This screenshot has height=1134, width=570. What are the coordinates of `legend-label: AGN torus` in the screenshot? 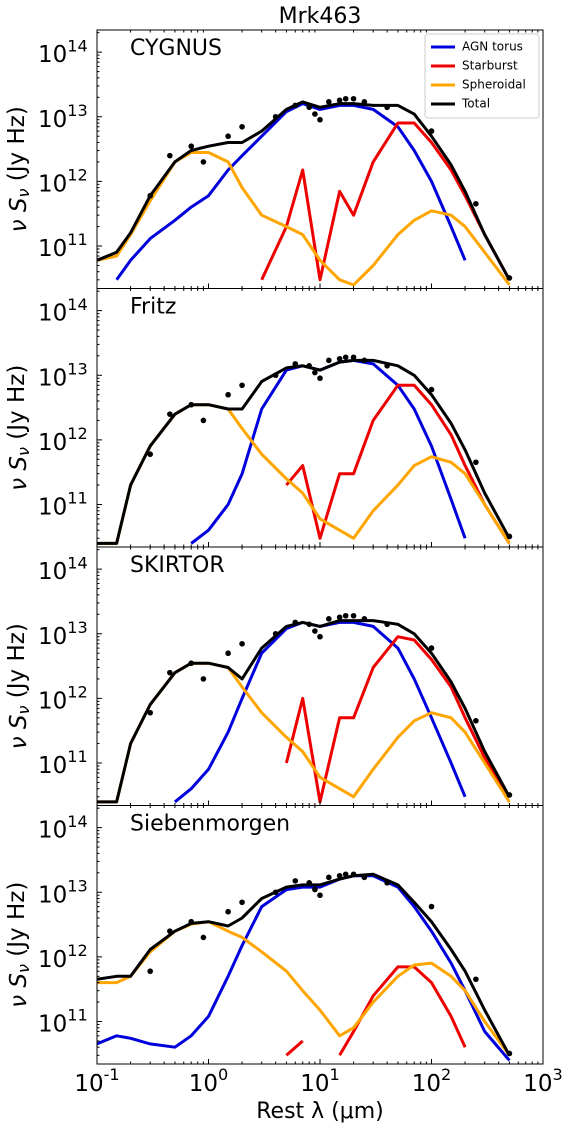 It's located at (492, 47).